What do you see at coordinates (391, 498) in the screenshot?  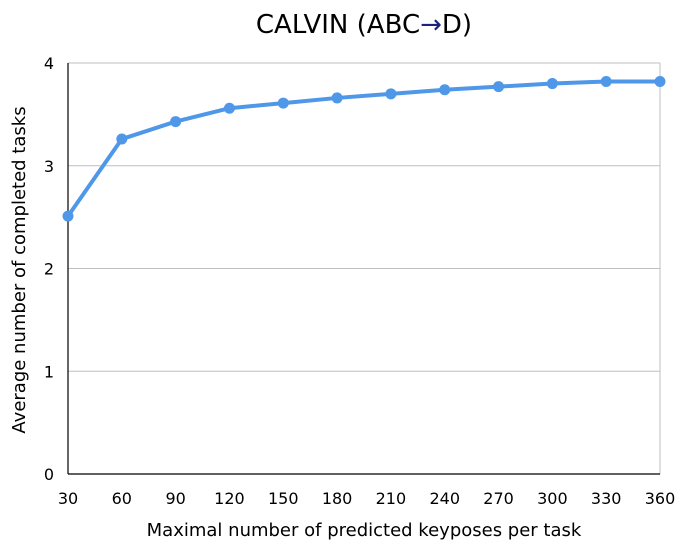 I see `x-tick-label: 210` at bounding box center [391, 498].